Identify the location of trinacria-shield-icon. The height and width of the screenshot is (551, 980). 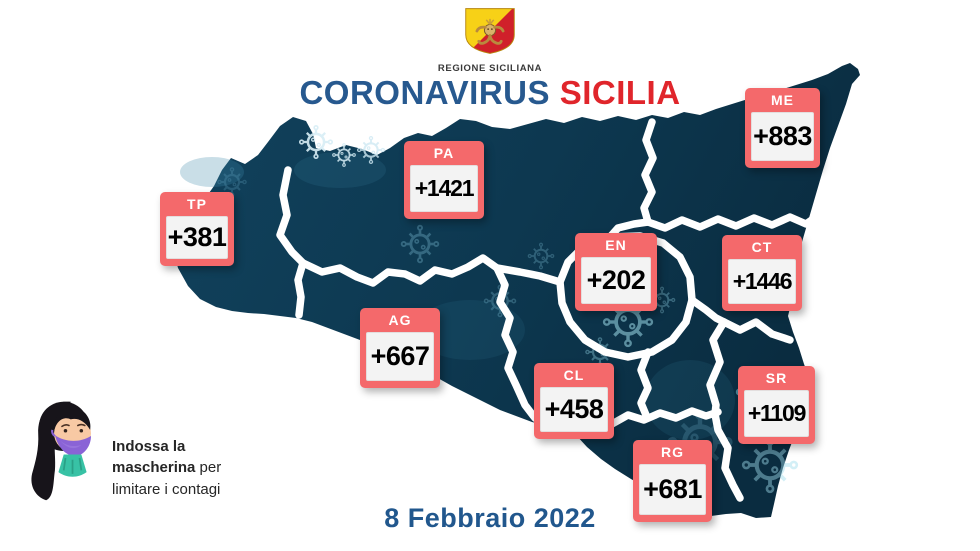
(490, 31).